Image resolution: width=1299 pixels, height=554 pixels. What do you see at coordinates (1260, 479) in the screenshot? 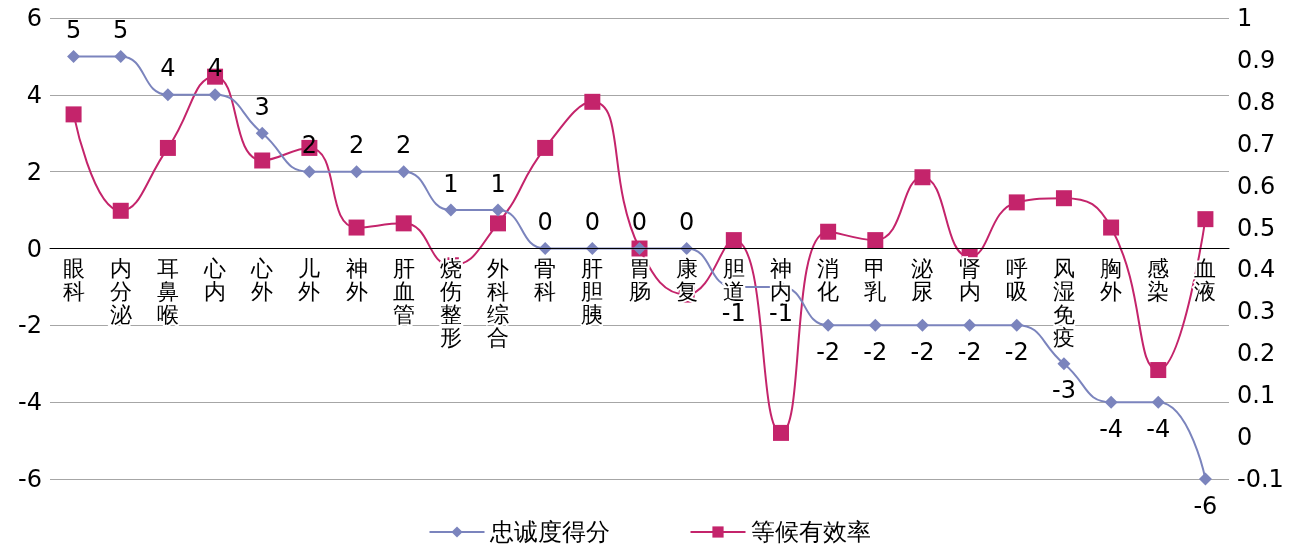
I see `y2-tick-label: -0.1` at bounding box center [1260, 479].